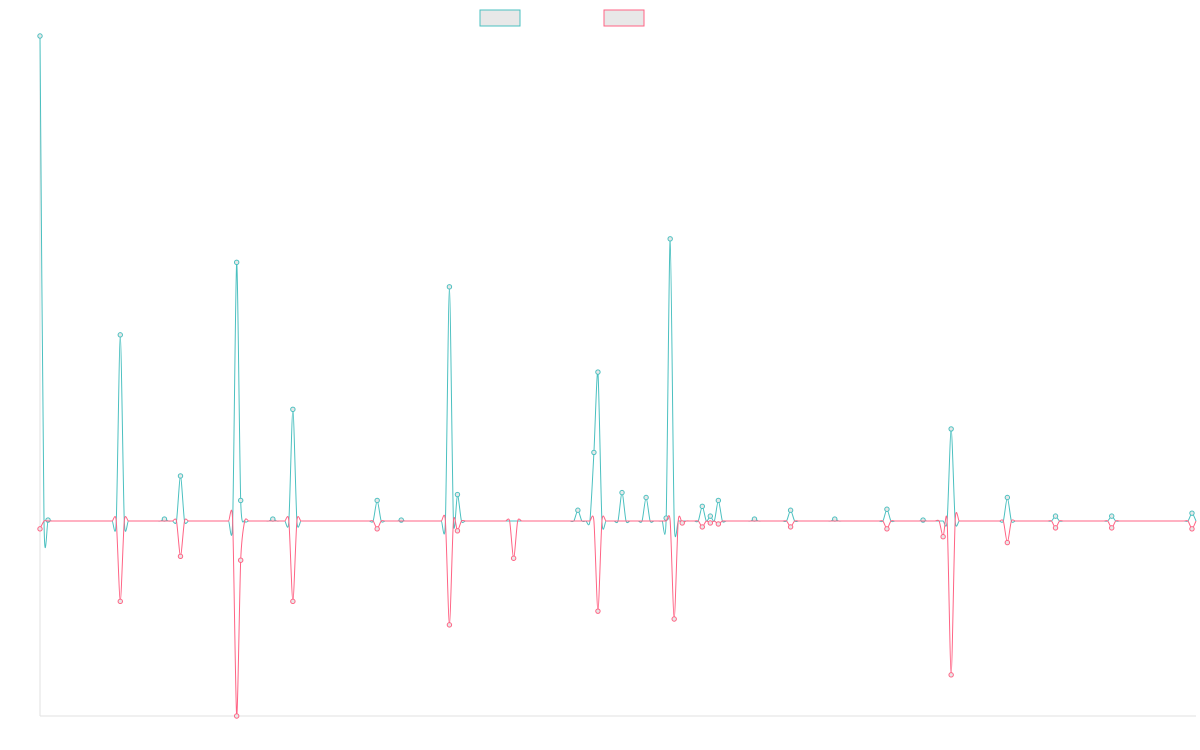  Describe the element at coordinates (562, 18) in the screenshot. I see `chart-legend` at that location.